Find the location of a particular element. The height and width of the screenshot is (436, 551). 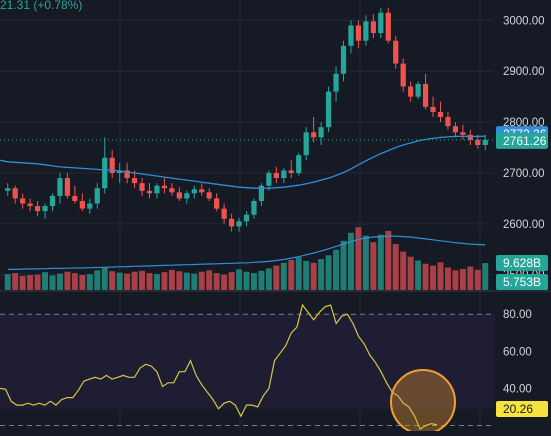

volume-last-badge: 5.753B is located at coordinates (522, 282).